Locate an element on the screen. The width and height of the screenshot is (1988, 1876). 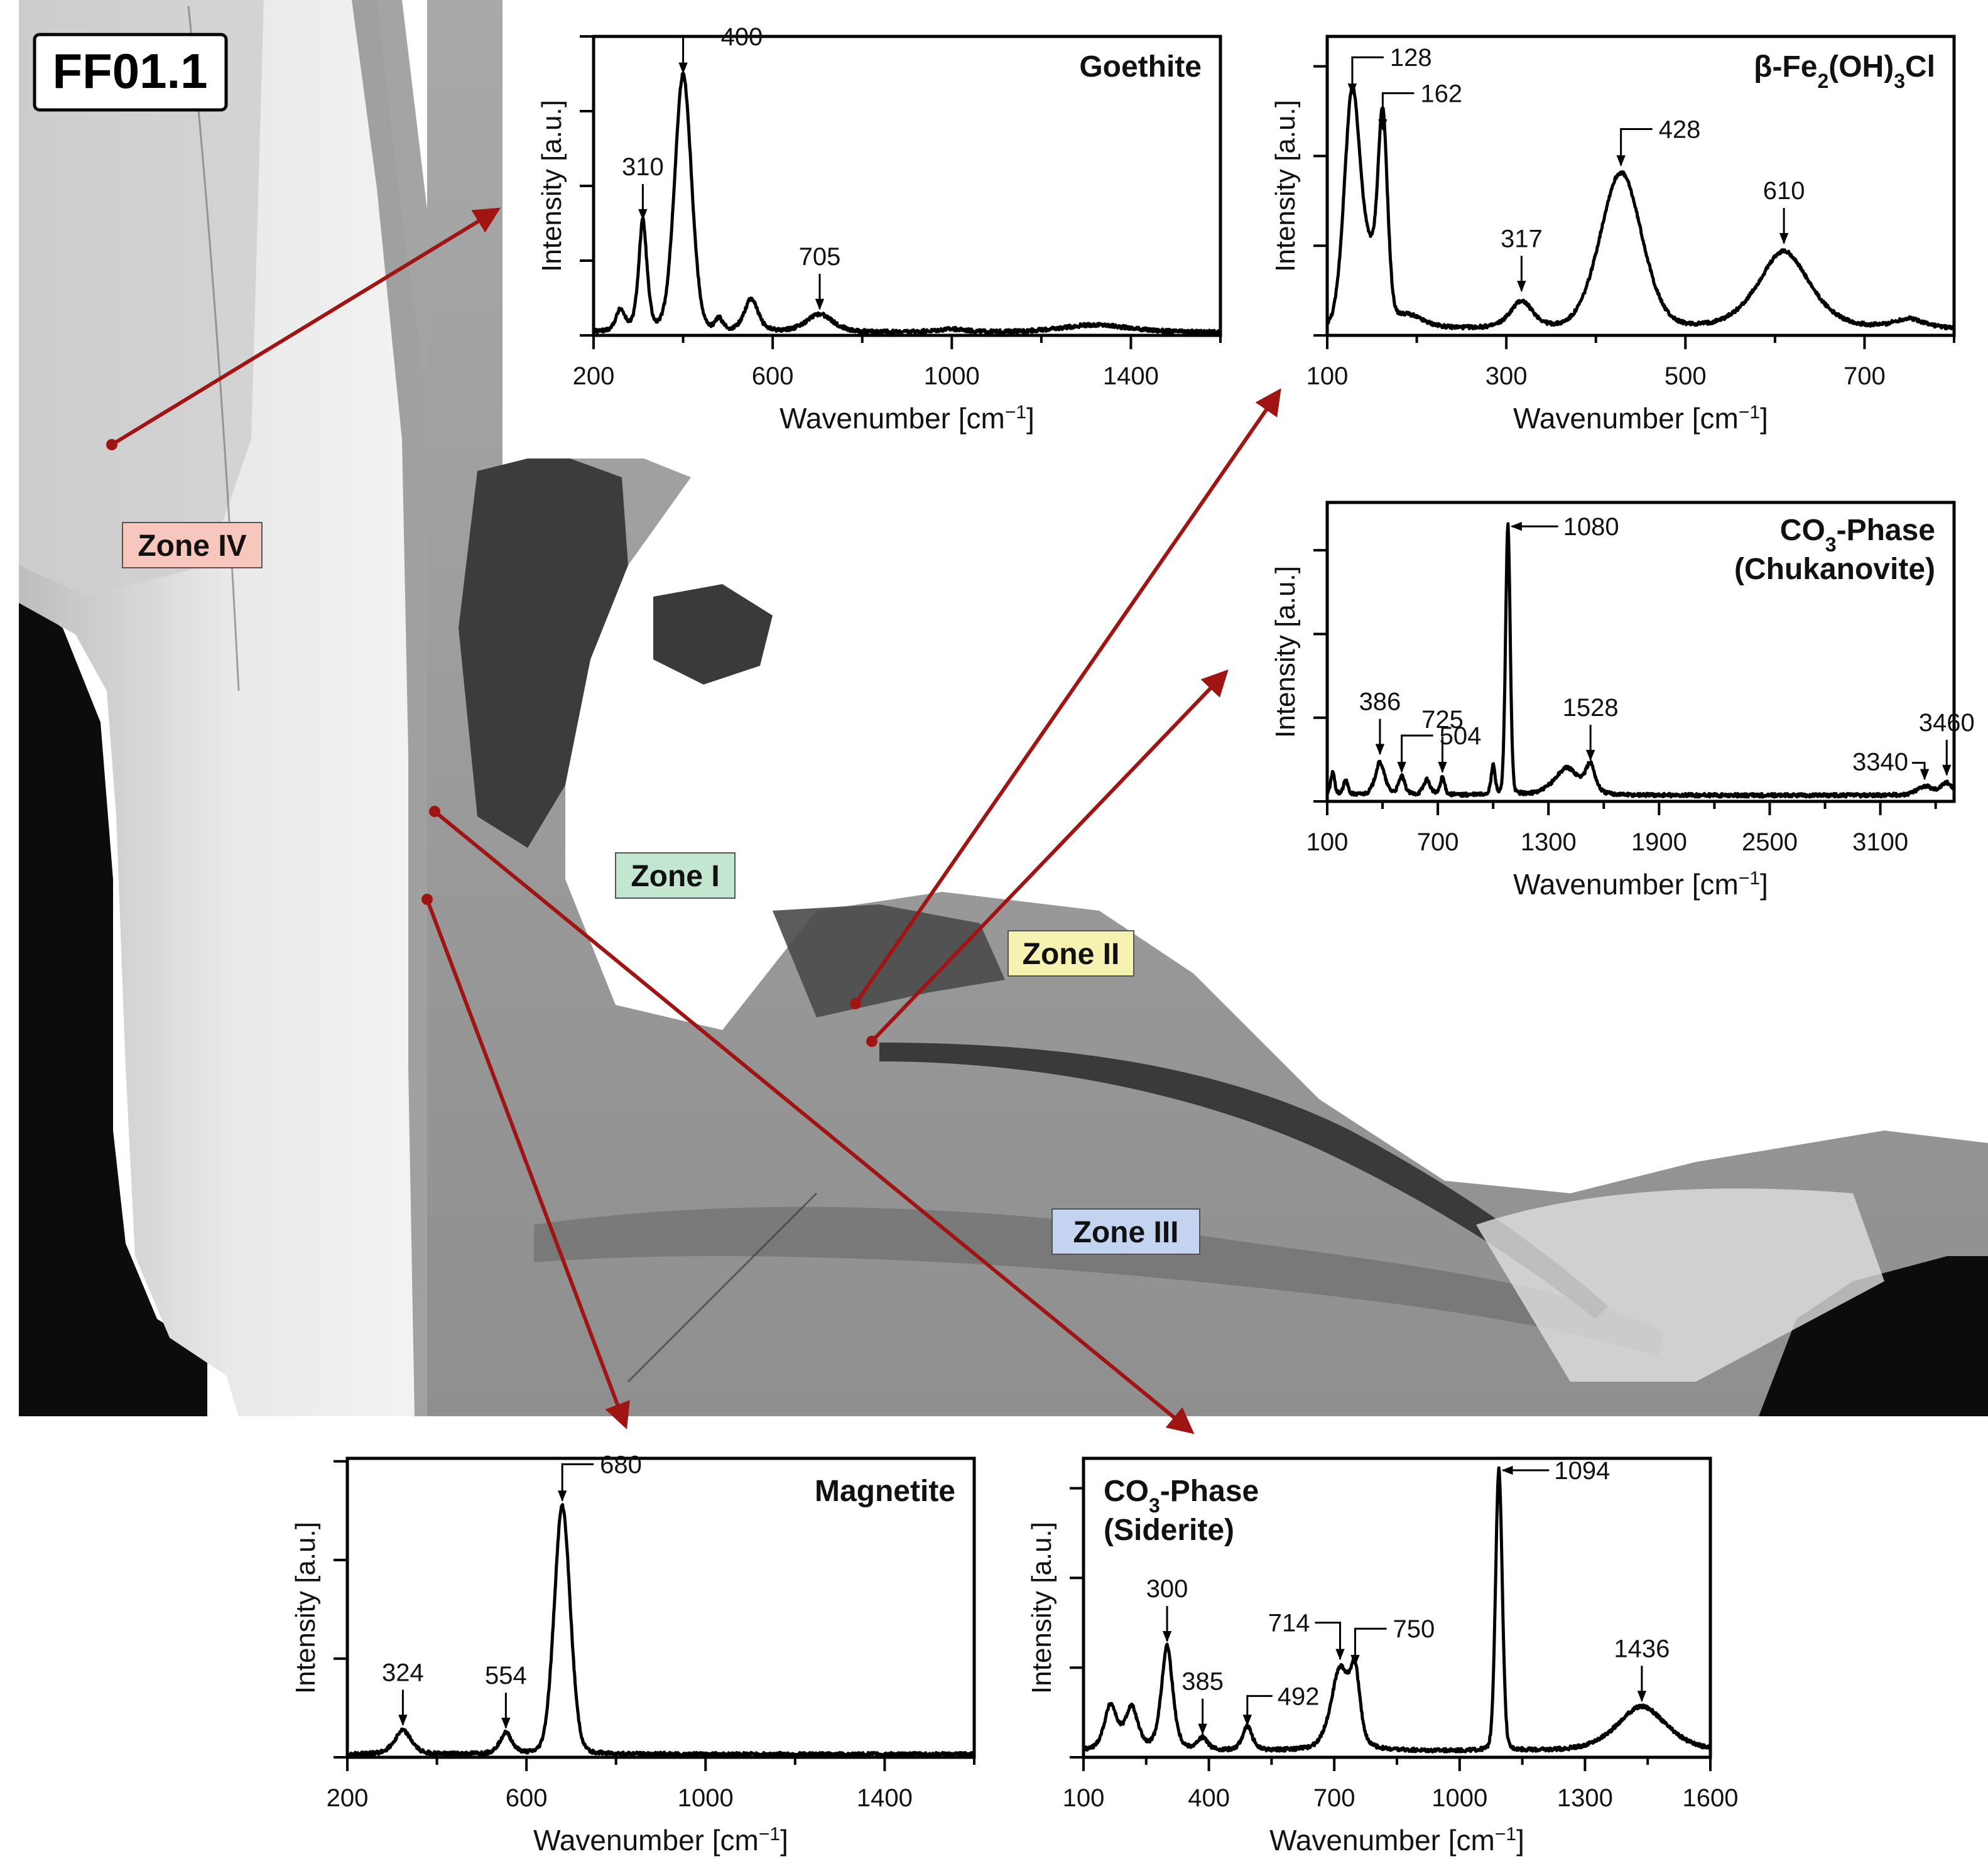
peak-annotation: 725 is located at coordinates (1442, 739).